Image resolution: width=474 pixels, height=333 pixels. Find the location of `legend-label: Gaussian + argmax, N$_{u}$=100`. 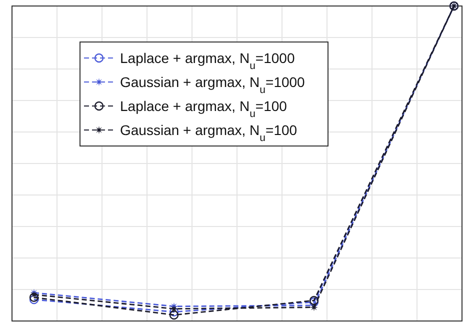

legend-label: Gaussian + argmax, N$_{u}$=100 is located at coordinates (209, 133).